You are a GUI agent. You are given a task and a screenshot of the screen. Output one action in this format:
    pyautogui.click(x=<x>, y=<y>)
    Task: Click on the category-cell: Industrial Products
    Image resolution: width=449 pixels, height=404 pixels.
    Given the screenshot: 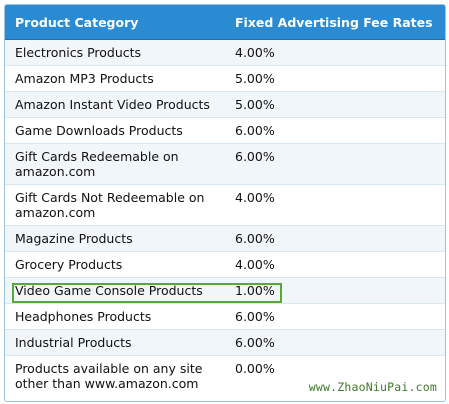 What is the action you would take?
    pyautogui.click(x=115, y=342)
    